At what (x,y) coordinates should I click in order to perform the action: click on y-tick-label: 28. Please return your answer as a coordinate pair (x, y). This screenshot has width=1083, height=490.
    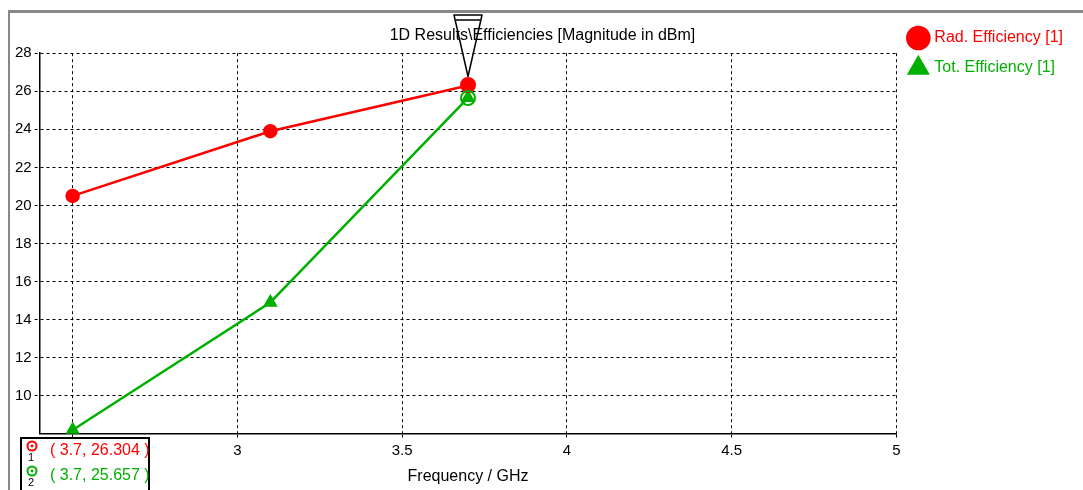
    Looking at the image, I should click on (23, 52).